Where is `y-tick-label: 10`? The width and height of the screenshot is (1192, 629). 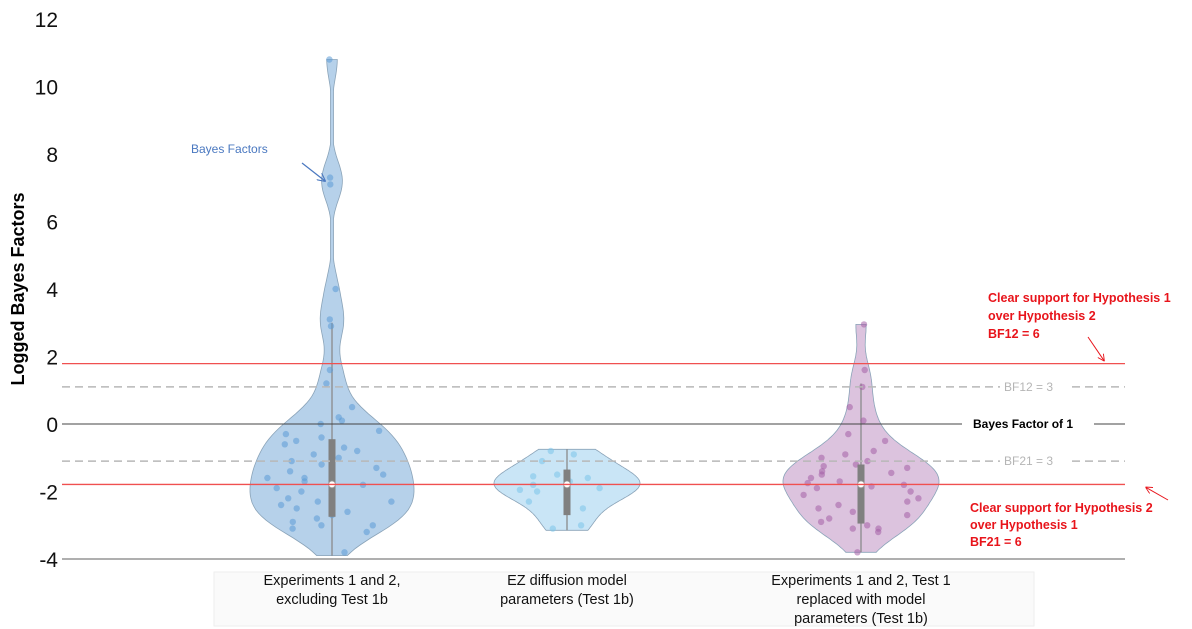 y-tick-label: 10 is located at coordinates (46, 88).